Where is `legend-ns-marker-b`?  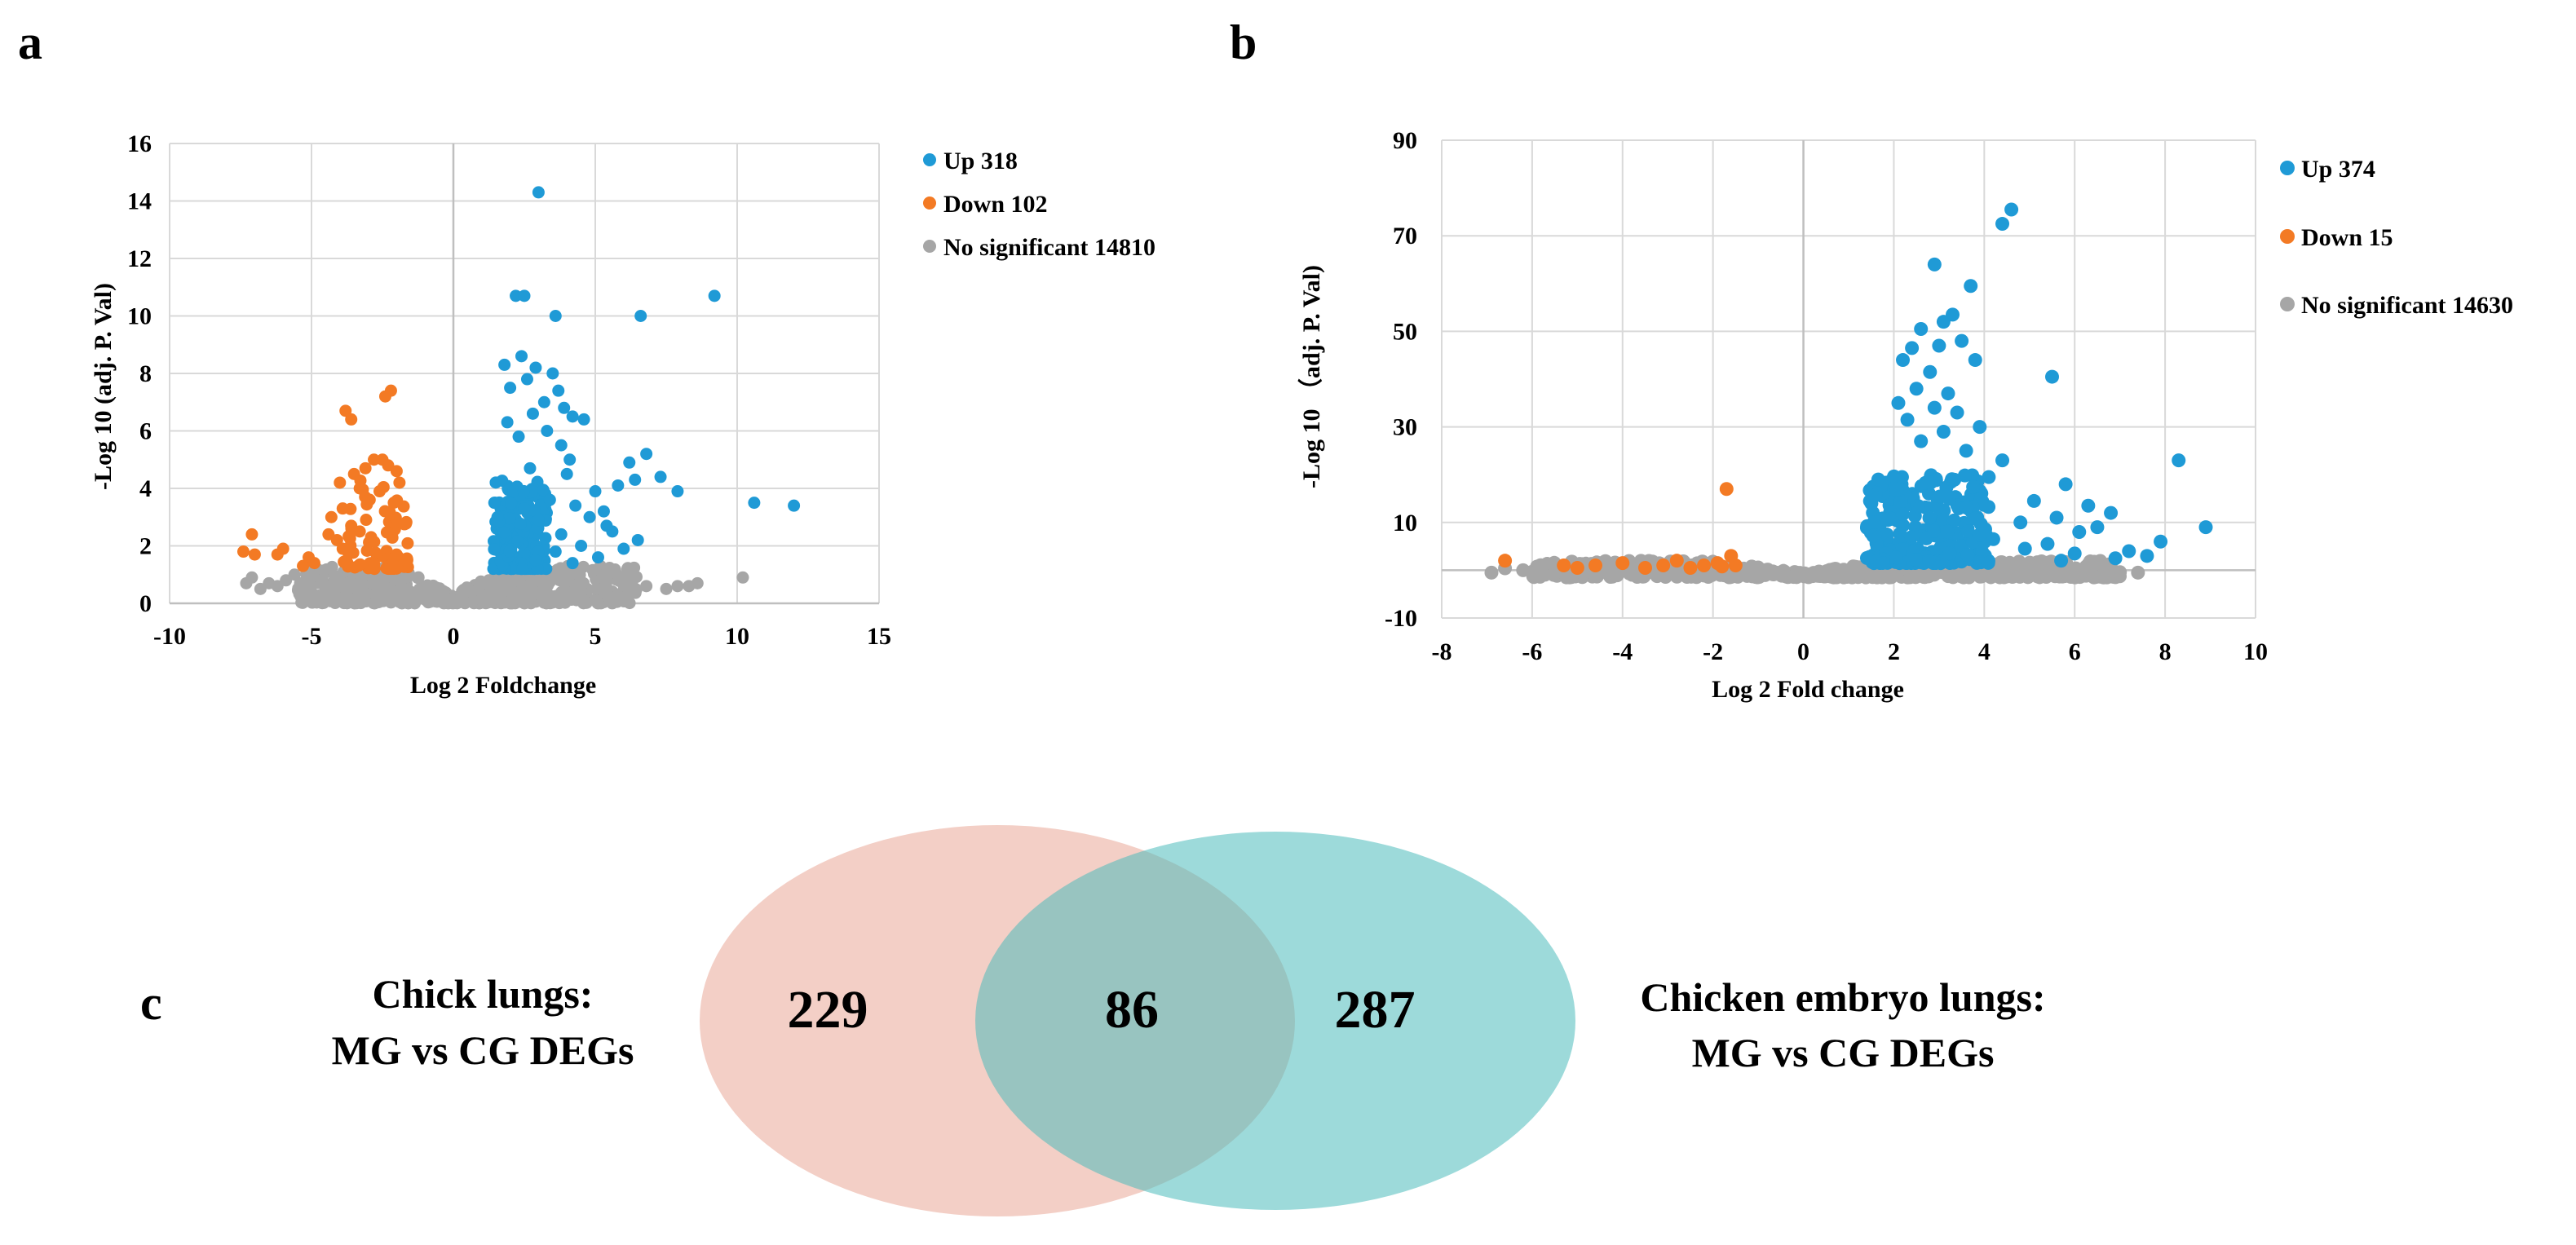
legend-ns-marker-b is located at coordinates (2287, 304).